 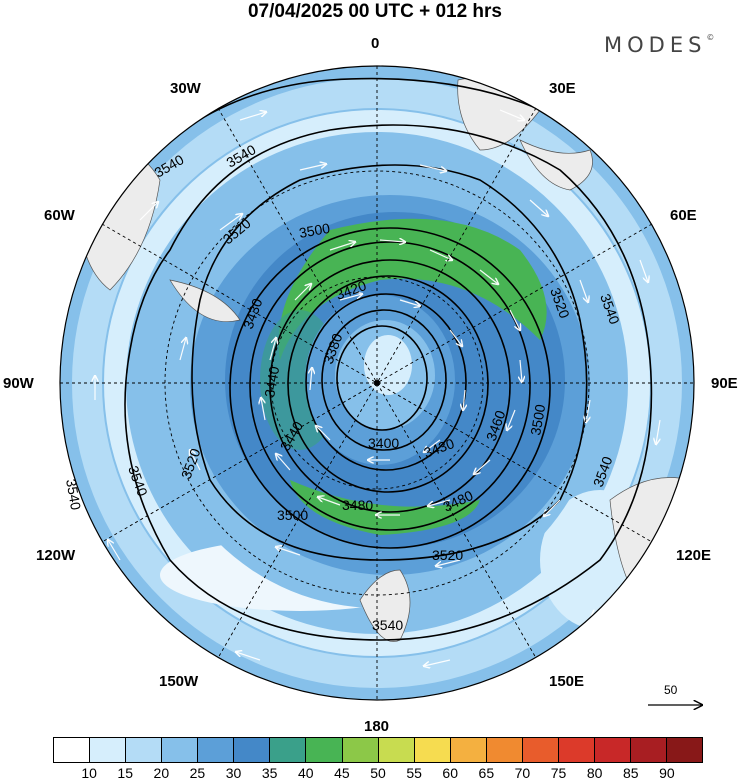 What do you see at coordinates (414, 773) in the screenshot?
I see `colorbar-tick-label: 55` at bounding box center [414, 773].